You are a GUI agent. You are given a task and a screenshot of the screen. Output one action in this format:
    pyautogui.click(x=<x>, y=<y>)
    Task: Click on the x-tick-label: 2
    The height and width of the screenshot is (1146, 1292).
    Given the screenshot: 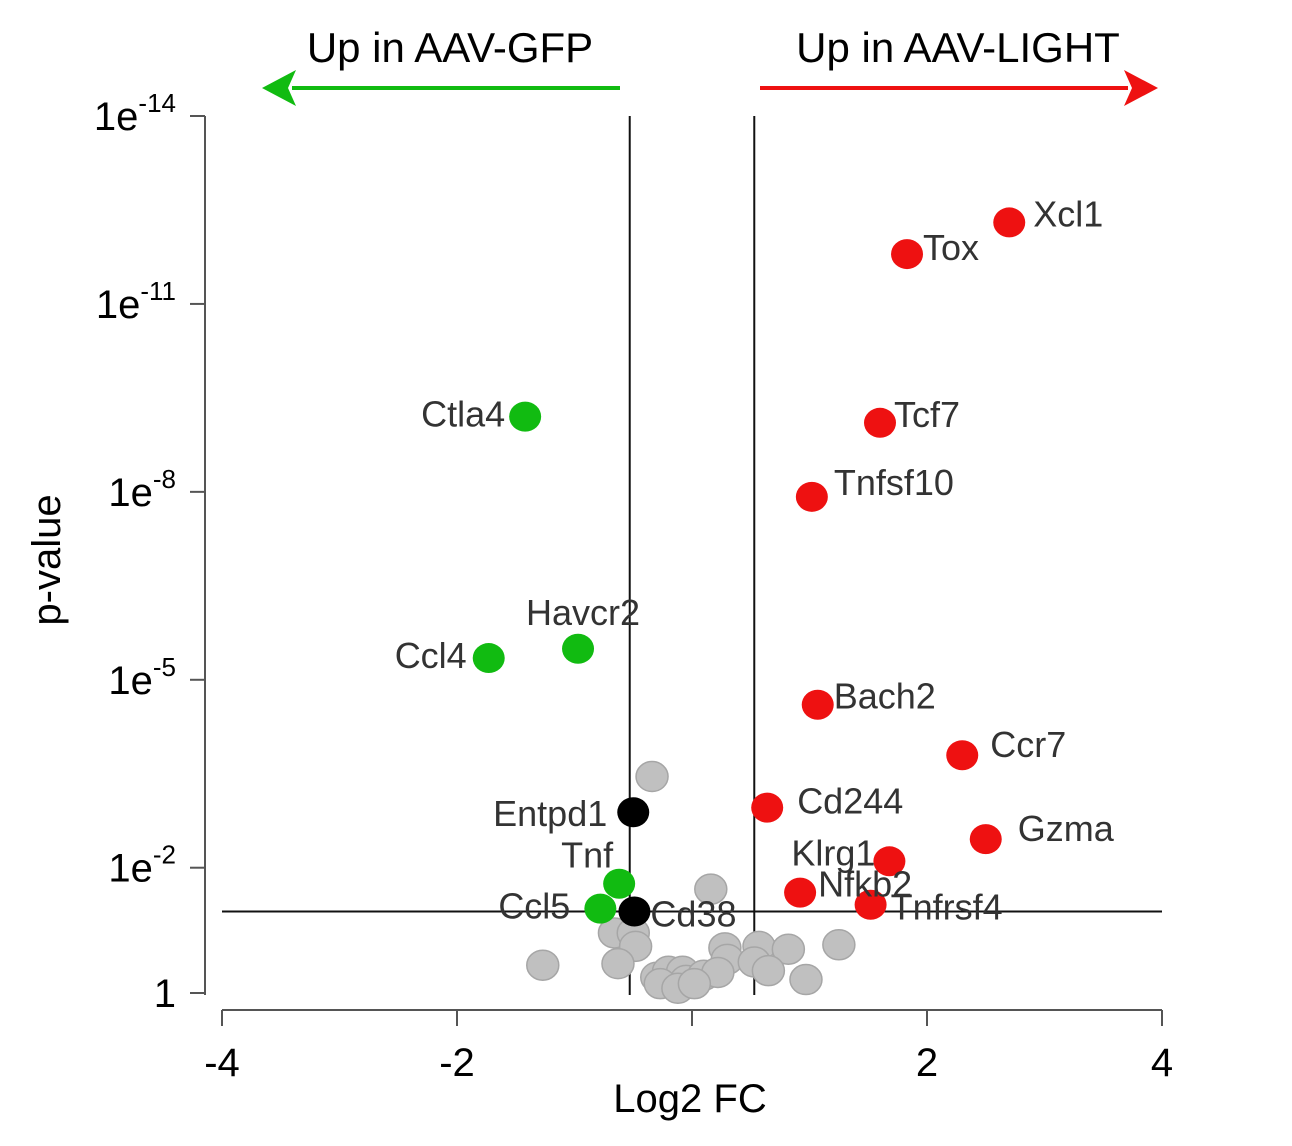 What is the action you would take?
    pyautogui.click(x=927, y=1063)
    